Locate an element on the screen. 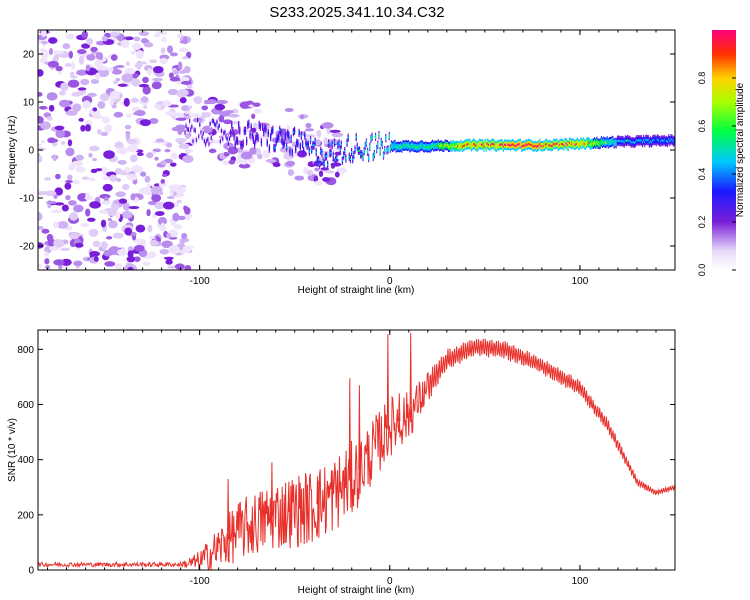 Image resolution: width=750 pixels, height=600 pixels. snr-ytick-label: 400 is located at coordinates (25, 460).